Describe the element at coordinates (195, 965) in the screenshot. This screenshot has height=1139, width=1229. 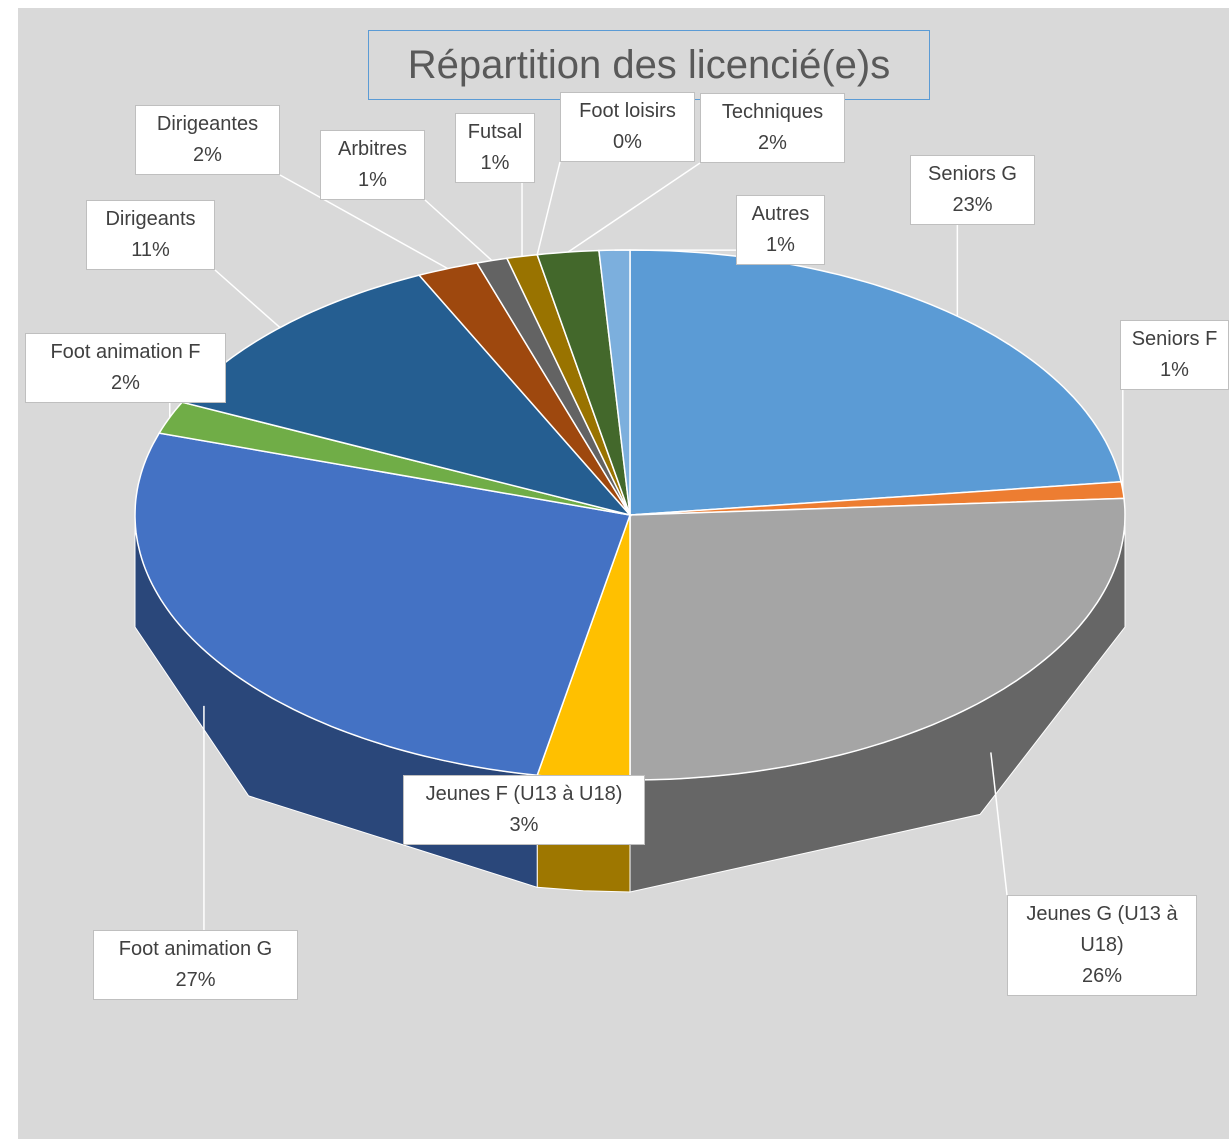
I see `data-label: Foot animation G 27%` at that location.